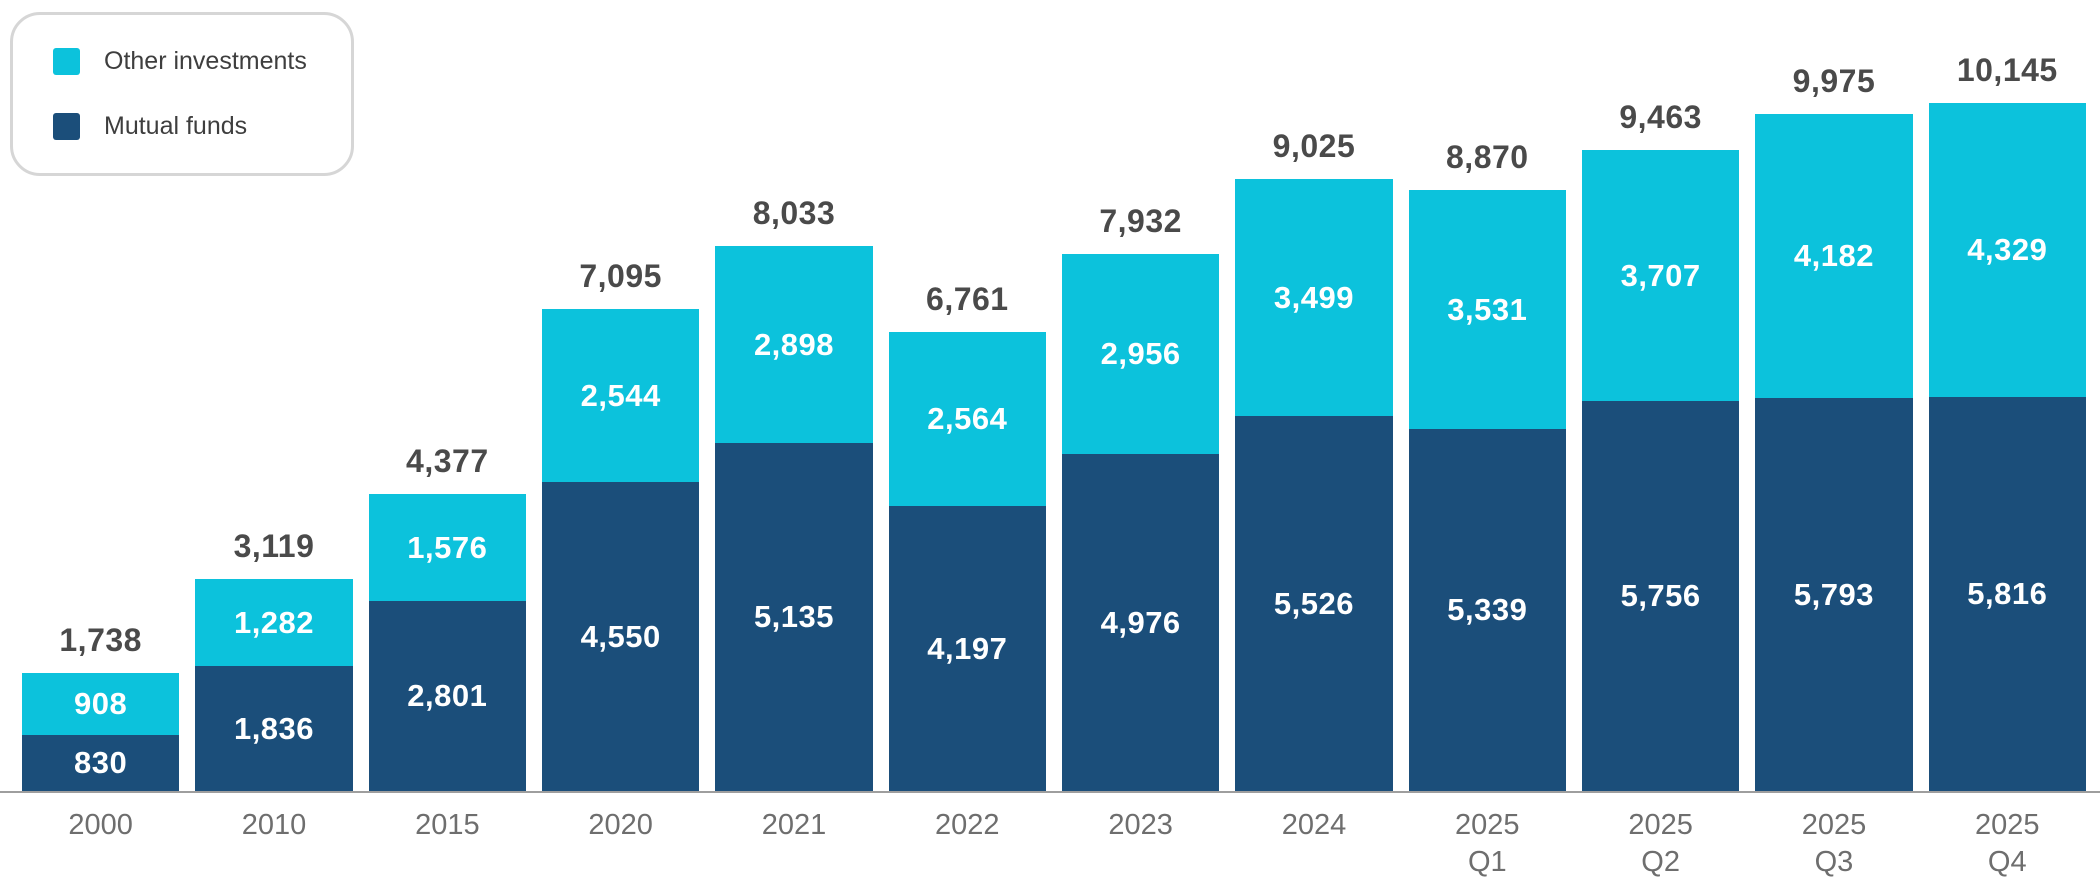 This screenshot has height=882, width=2100. I want to click on bar-segment-other-investments: 2,544, so click(620, 395).